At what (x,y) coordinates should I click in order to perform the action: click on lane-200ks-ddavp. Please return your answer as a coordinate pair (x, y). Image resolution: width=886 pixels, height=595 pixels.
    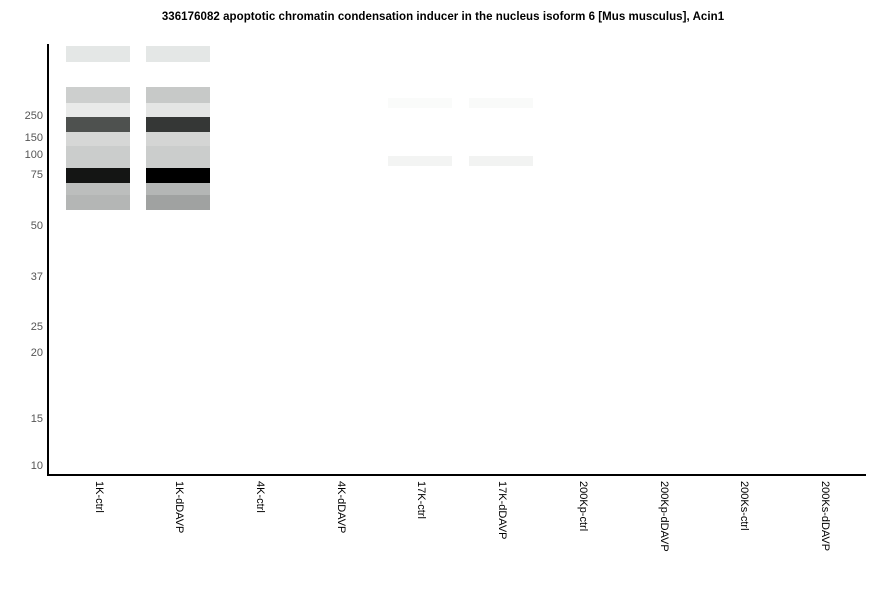
    Looking at the image, I should click on (824, 259).